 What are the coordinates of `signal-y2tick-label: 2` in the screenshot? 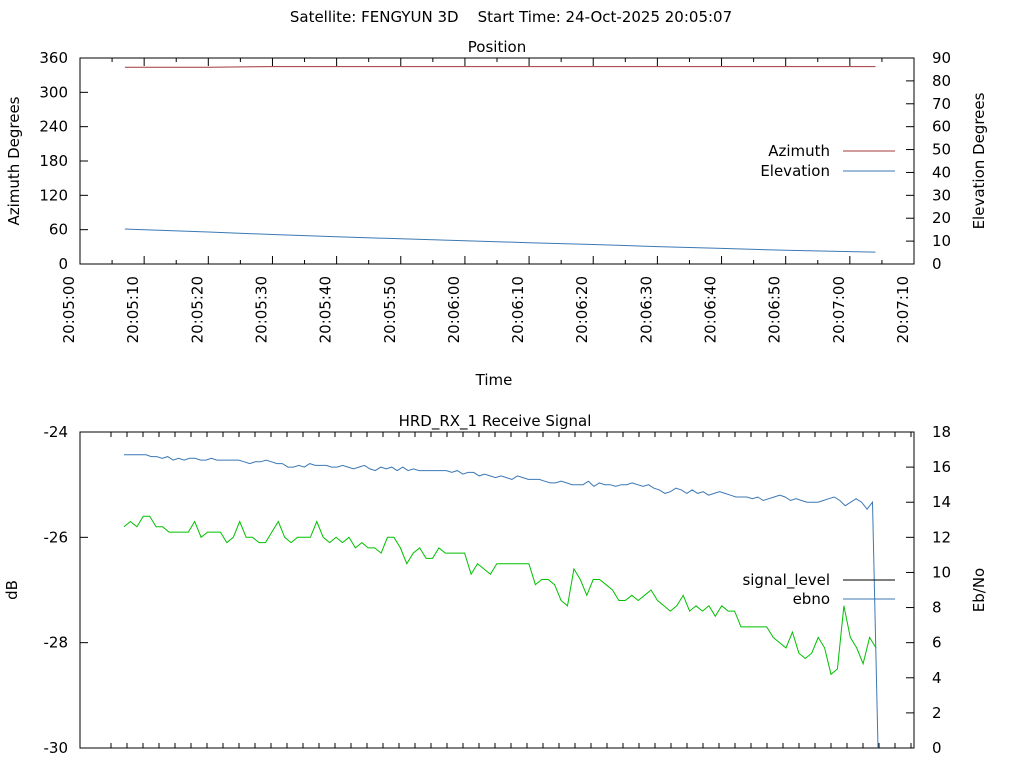 It's located at (937, 713).